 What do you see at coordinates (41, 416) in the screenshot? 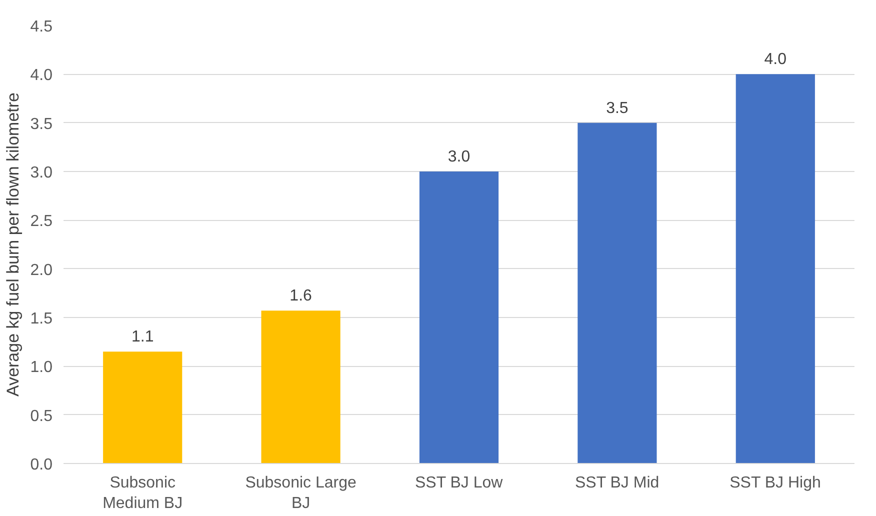
I see `y-tick-label: 0.5` at bounding box center [41, 416].